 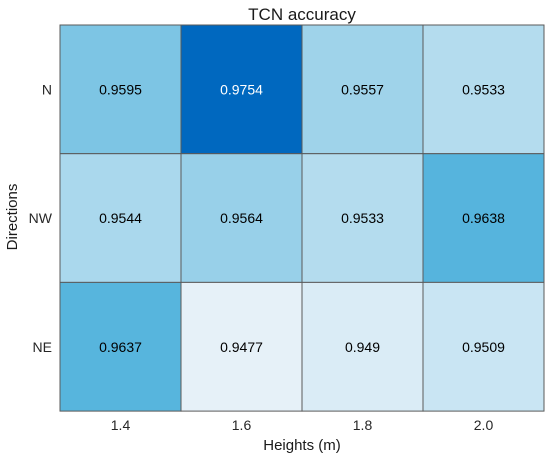 I want to click on y-tick-label: N, so click(x=47, y=89).